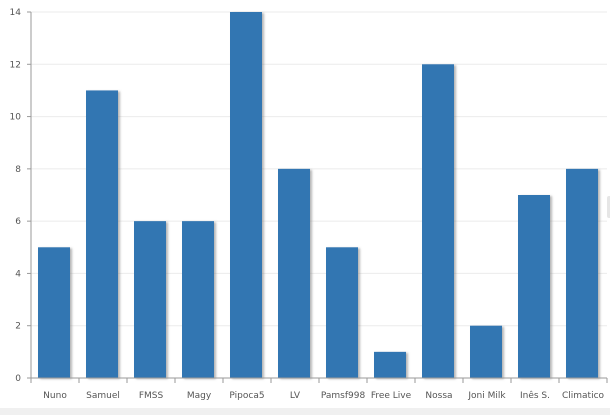  Describe the element at coordinates (246, 195) in the screenshot. I see `bar-pipoca5` at that location.